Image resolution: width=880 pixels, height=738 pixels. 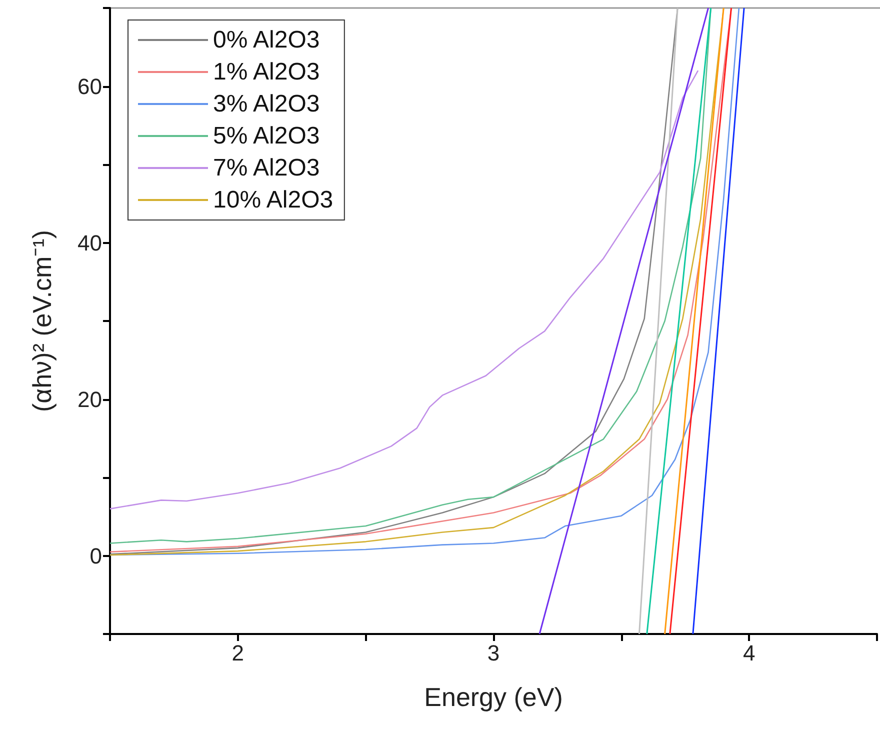 What do you see at coordinates (238, 653) in the screenshot?
I see `x-tick-label: 2` at bounding box center [238, 653].